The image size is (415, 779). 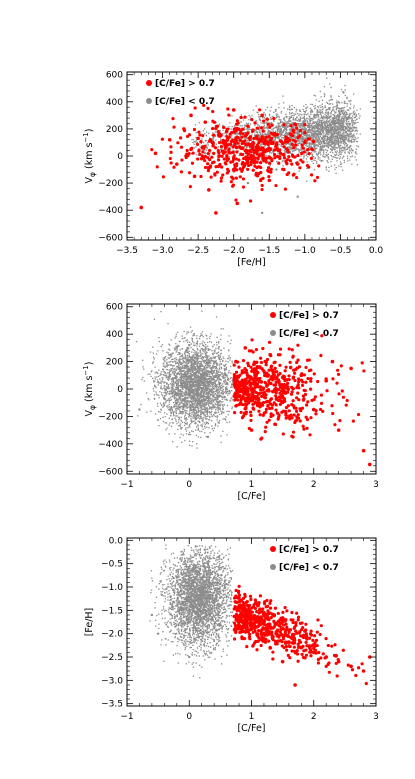 What do you see at coordinates (110, 184) in the screenshot?
I see `y-tick-label: −200` at bounding box center [110, 184].